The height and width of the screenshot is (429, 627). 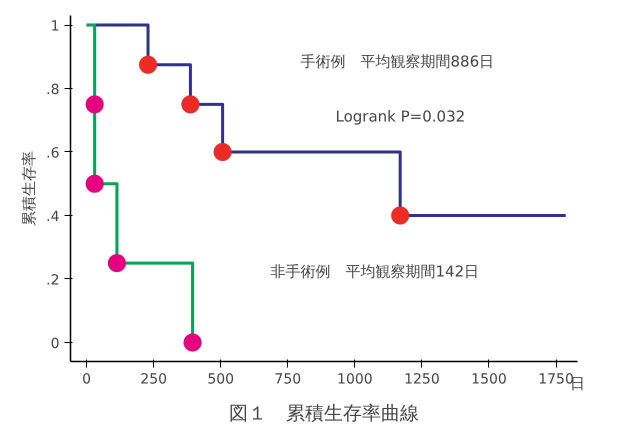 I want to click on annotation: 手術例 平均観察期間886日, so click(x=397, y=61).